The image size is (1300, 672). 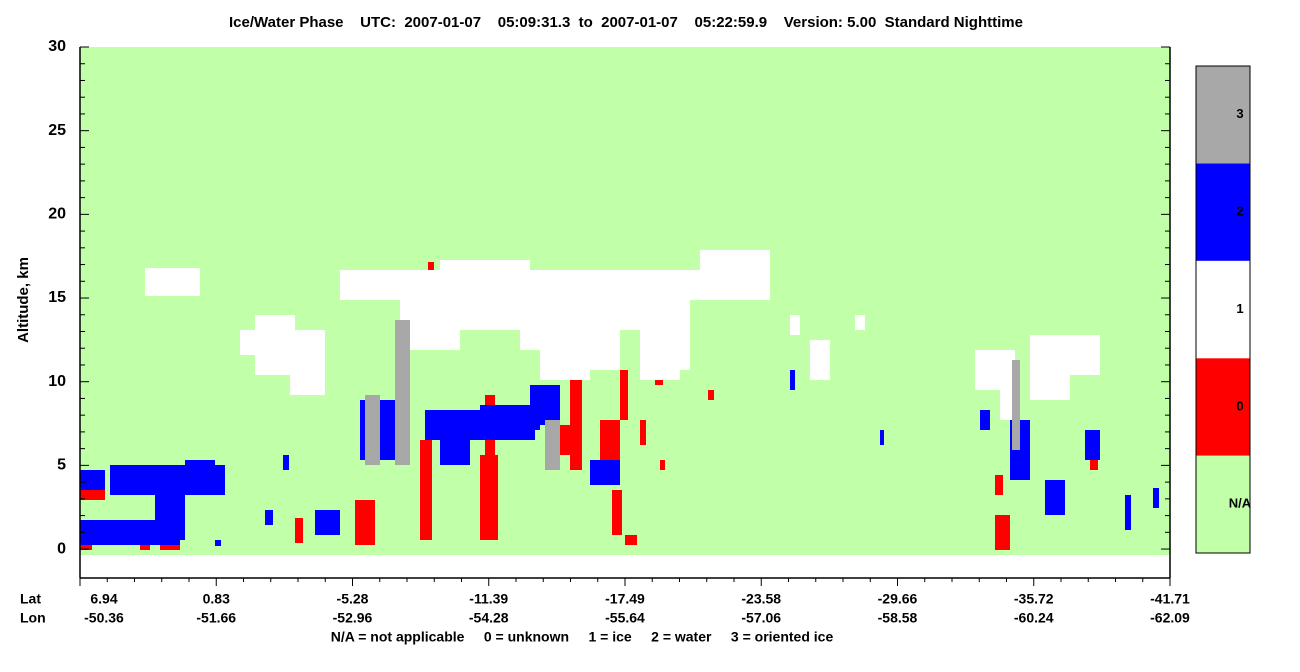 I want to click on lat-tick-label: -17.49, so click(x=625, y=599).